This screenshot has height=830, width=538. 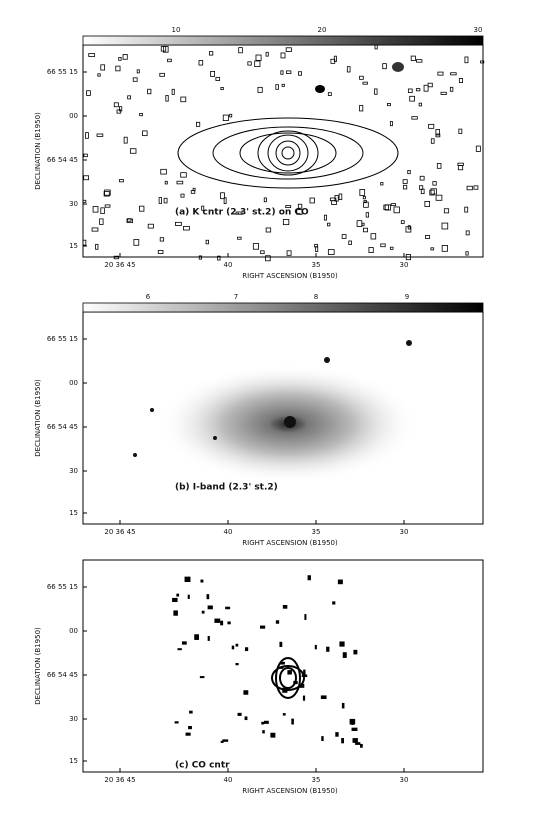 What do you see at coordinates (73, 631) in the screenshot?
I see `y-tick-label: 00` at bounding box center [73, 631].